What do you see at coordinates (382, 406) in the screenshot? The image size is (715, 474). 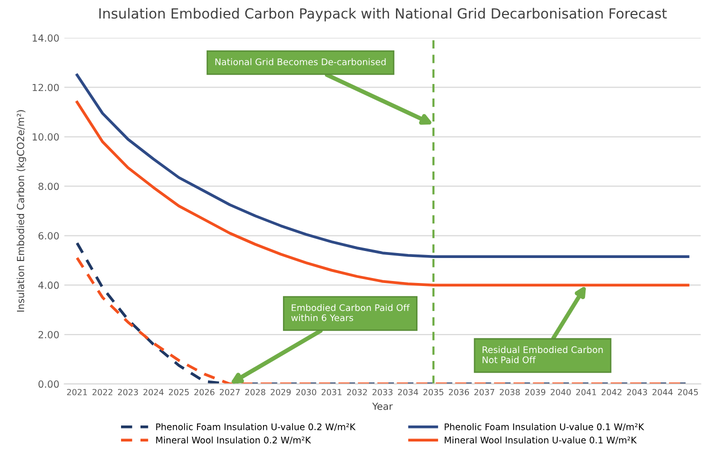 I see `x-axis-title: Year` at bounding box center [382, 406].